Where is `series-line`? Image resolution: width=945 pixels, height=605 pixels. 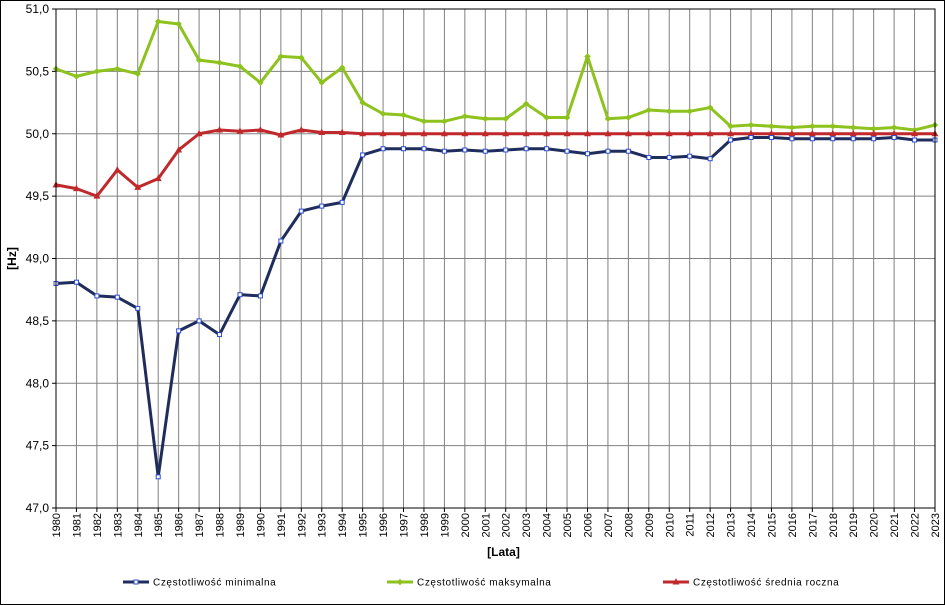 series-line is located at coordinates (495, 163).